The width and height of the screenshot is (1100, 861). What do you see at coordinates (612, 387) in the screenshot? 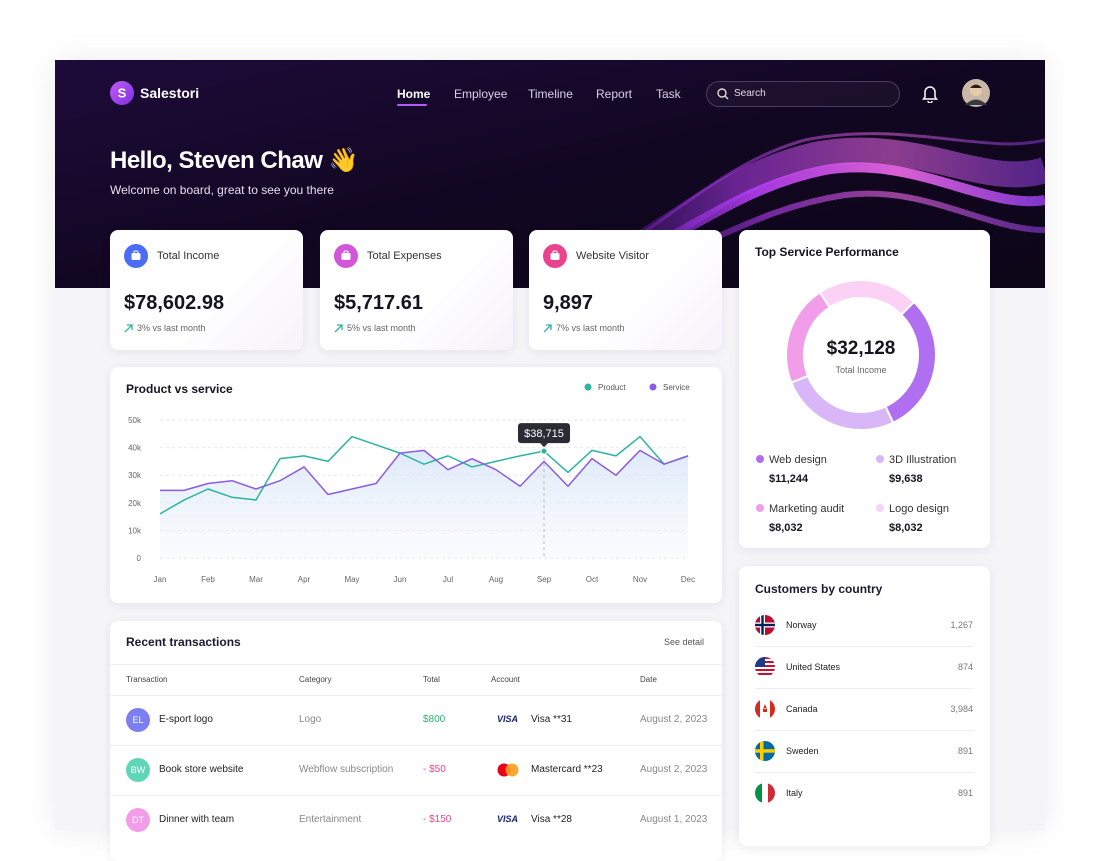
I see `legend-label: Product` at bounding box center [612, 387].